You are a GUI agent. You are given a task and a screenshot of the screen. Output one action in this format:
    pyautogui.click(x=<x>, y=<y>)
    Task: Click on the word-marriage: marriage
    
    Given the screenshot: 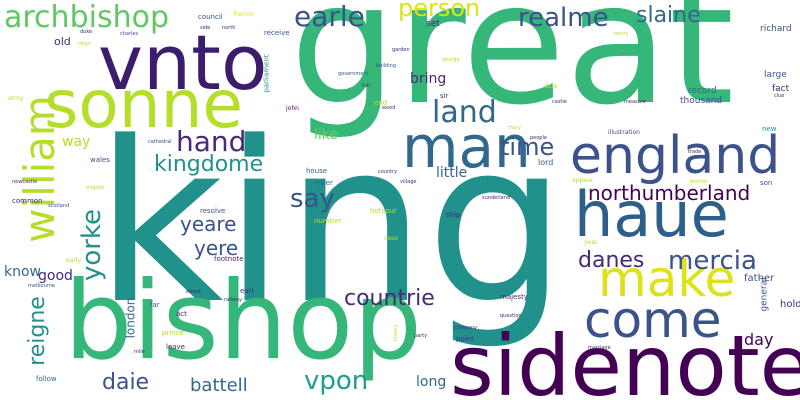 What is the action you would take?
    pyautogui.click(x=599, y=348)
    